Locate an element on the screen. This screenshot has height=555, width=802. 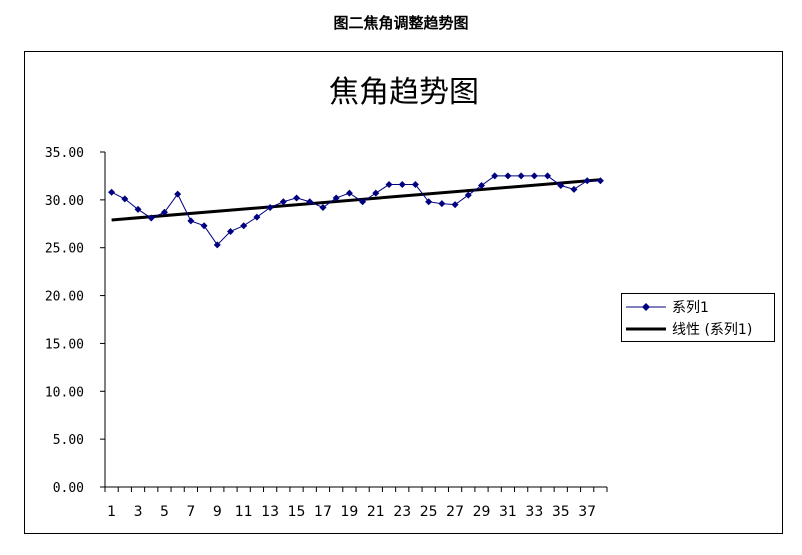
y-tick-label: 0.00 is located at coordinates (68, 488).